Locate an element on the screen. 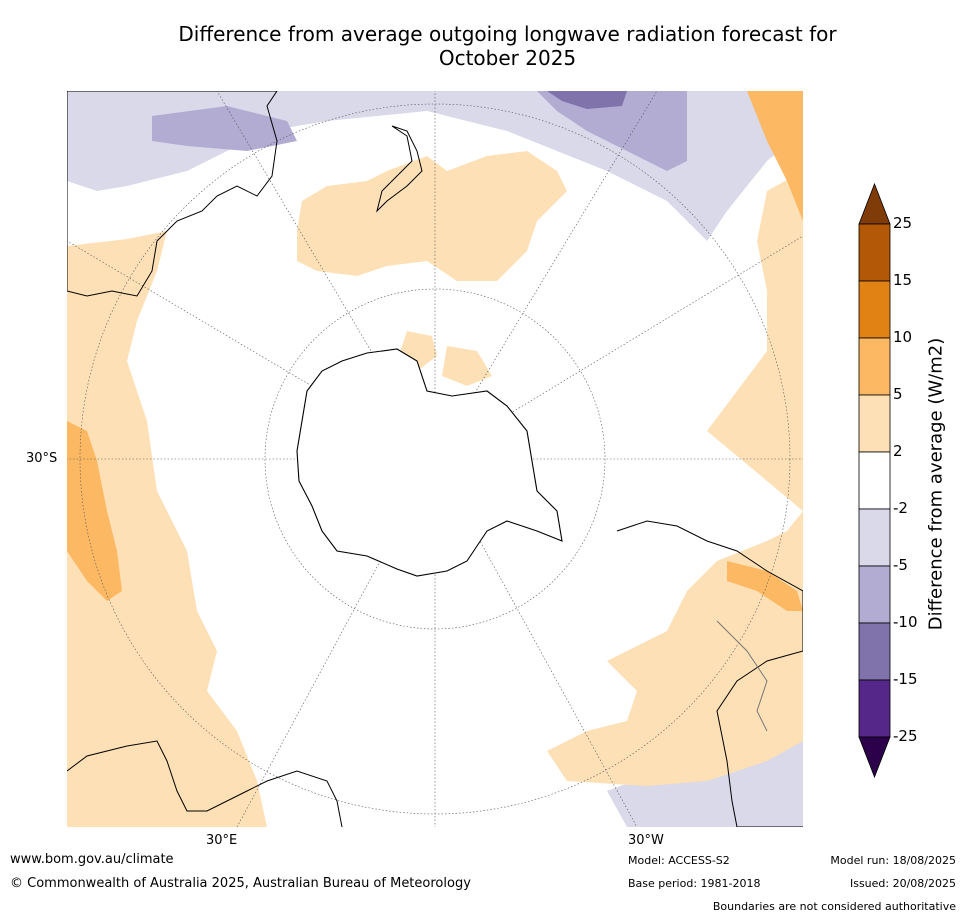 The width and height of the screenshot is (965, 919). colorbar-tick-label: -5 is located at coordinates (900, 565).